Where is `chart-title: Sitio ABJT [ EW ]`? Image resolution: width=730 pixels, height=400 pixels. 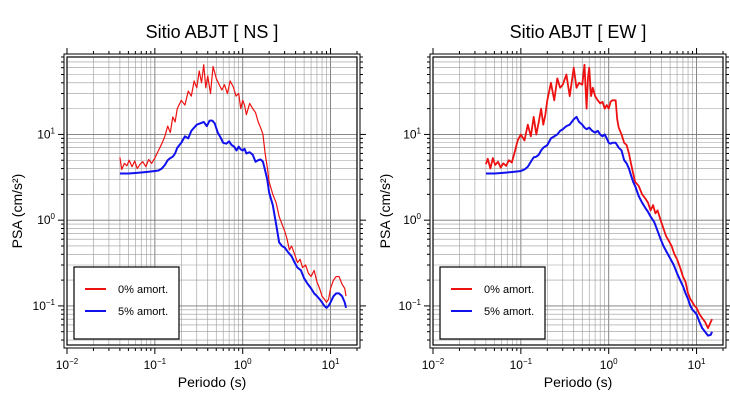 chart-title: Sitio ABJT [ EW ] is located at coordinates (578, 32).